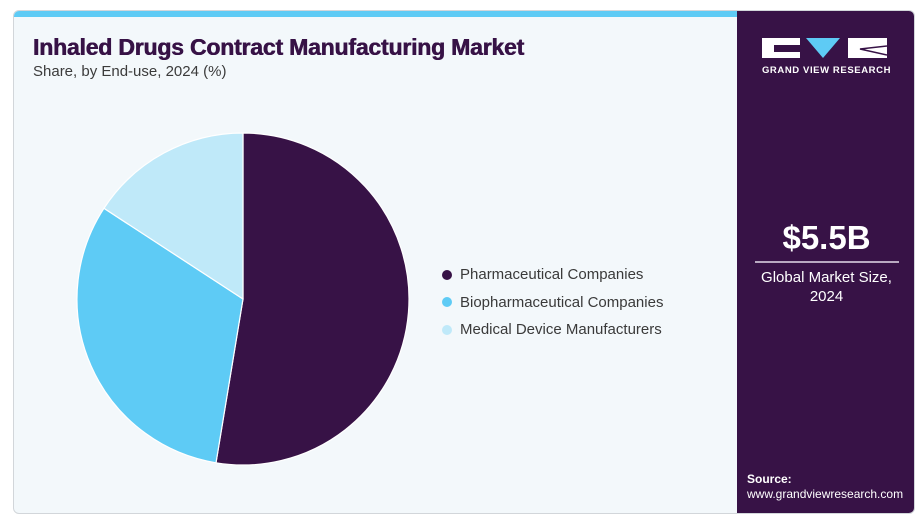 The image size is (919, 519). I want to click on legend-item: Biopharmaceutical Companies, so click(552, 303).